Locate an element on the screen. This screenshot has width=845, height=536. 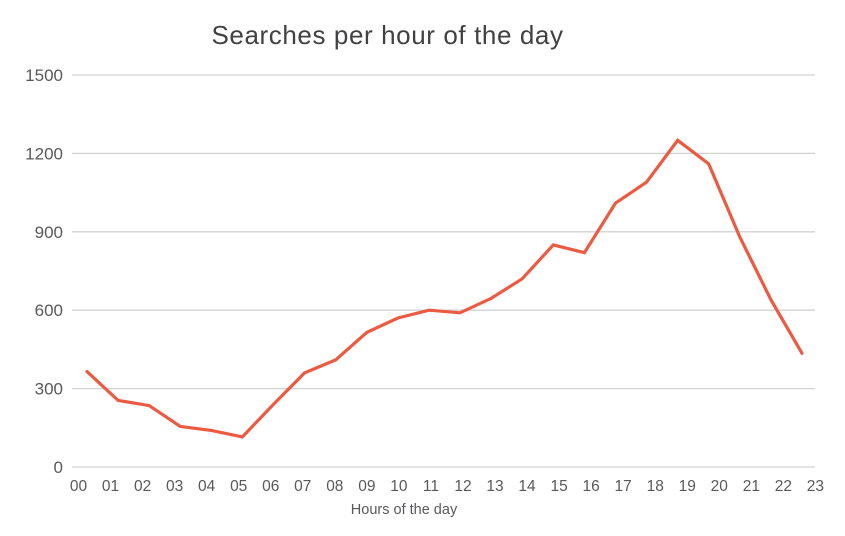
y-tick-label: 1200 is located at coordinates (44, 153).